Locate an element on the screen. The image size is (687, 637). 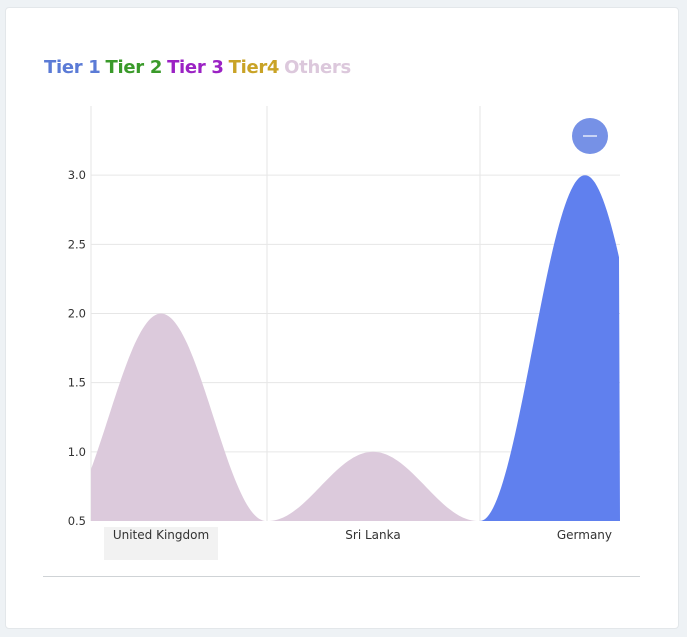
x-label-highlight is located at coordinates (161, 543).